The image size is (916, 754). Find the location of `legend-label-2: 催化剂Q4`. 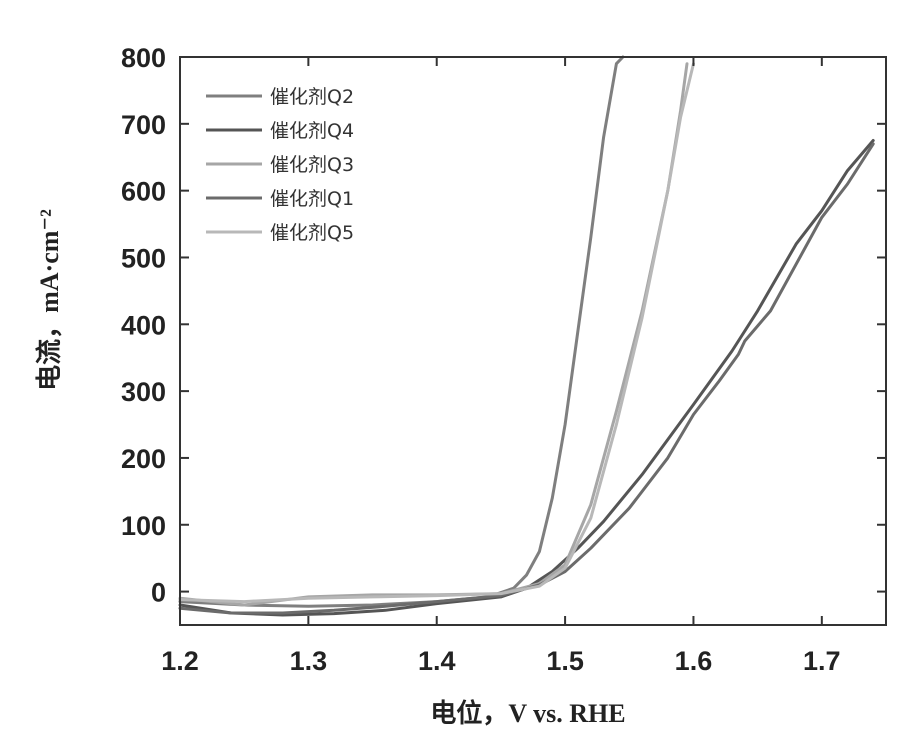

legend-label-2: 催化剂Q4 is located at coordinates (312, 131).